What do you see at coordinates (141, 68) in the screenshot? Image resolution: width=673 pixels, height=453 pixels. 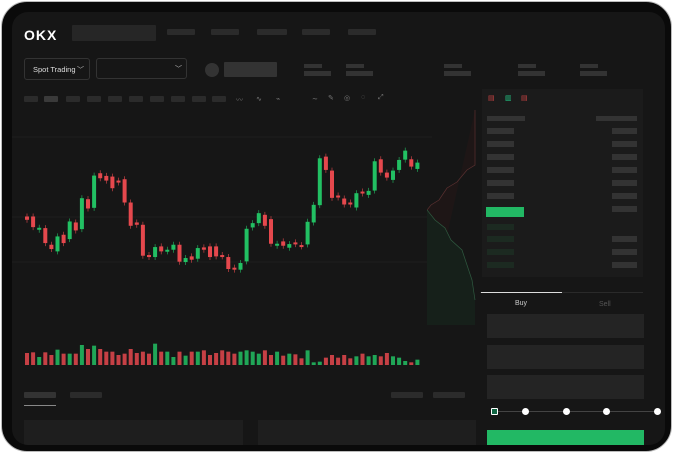 I see `pair-select: ﹀` at bounding box center [141, 68].